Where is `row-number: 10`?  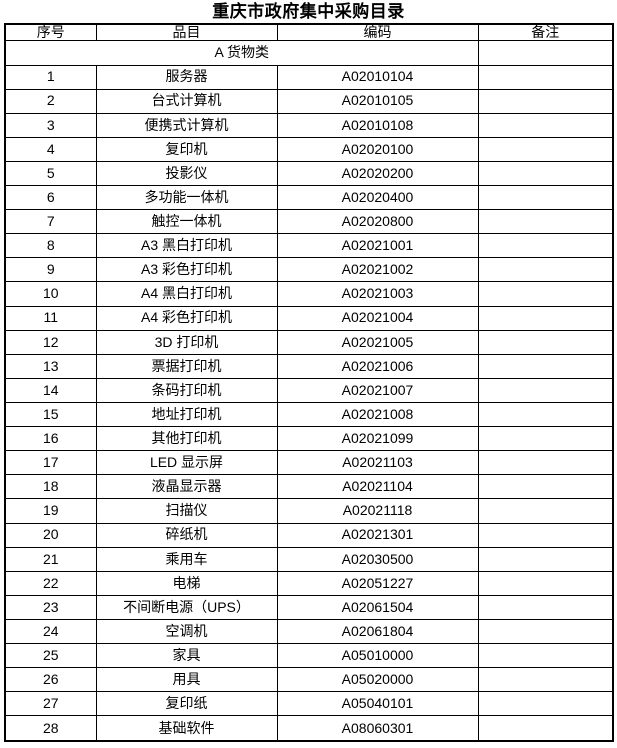 row-number: 10 is located at coordinates (50, 294).